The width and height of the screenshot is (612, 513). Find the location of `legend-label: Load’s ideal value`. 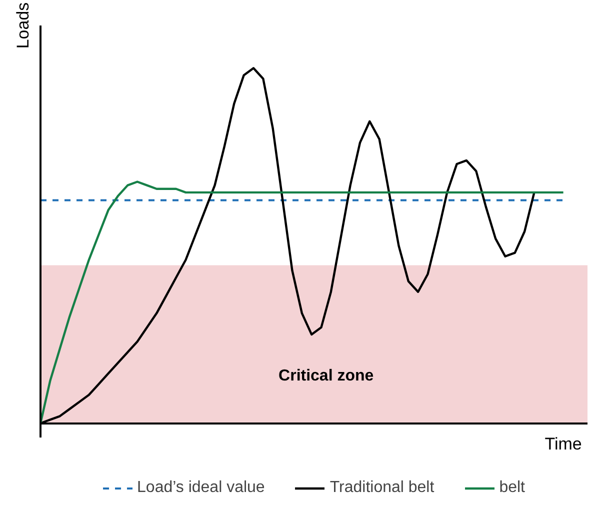

legend-label: Load’s ideal value is located at coordinates (201, 488).